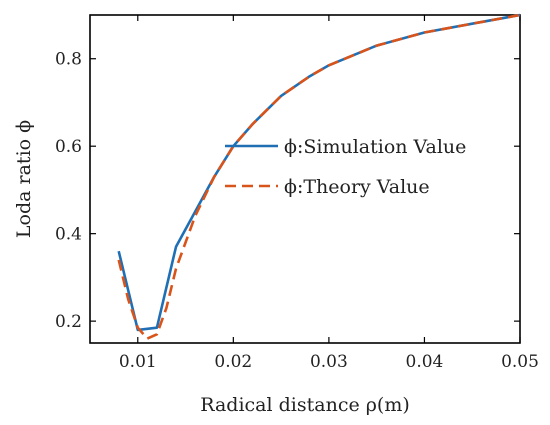 This screenshot has width=550, height=425. What do you see at coordinates (357, 187) in the screenshot?
I see `legend-label-1: ϕ:Theory Value` at bounding box center [357, 187].